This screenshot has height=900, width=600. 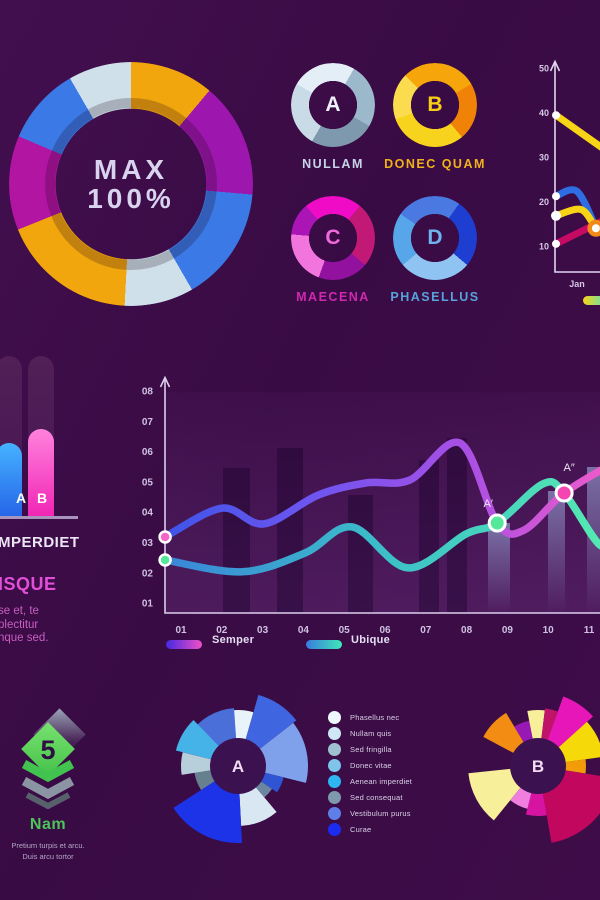 I want to click on main-chart-x-tick-label: 05, so click(x=345, y=630).